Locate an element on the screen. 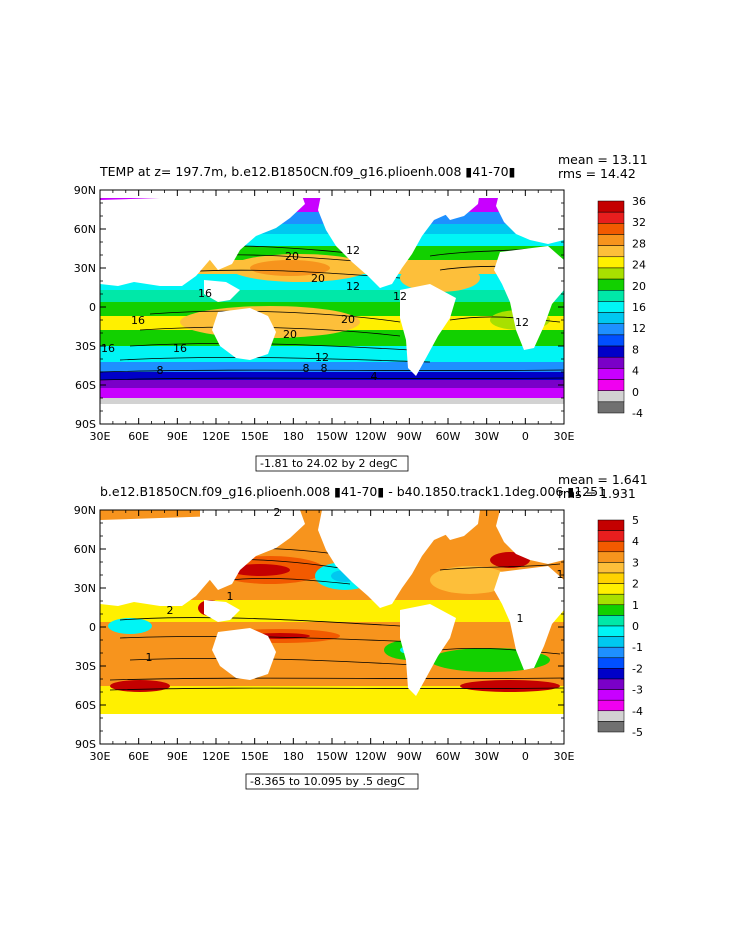 Image resolution: width=733 pixels, height=945 pixels. panel-a-rms: rms = 14.42 is located at coordinates (597, 173).